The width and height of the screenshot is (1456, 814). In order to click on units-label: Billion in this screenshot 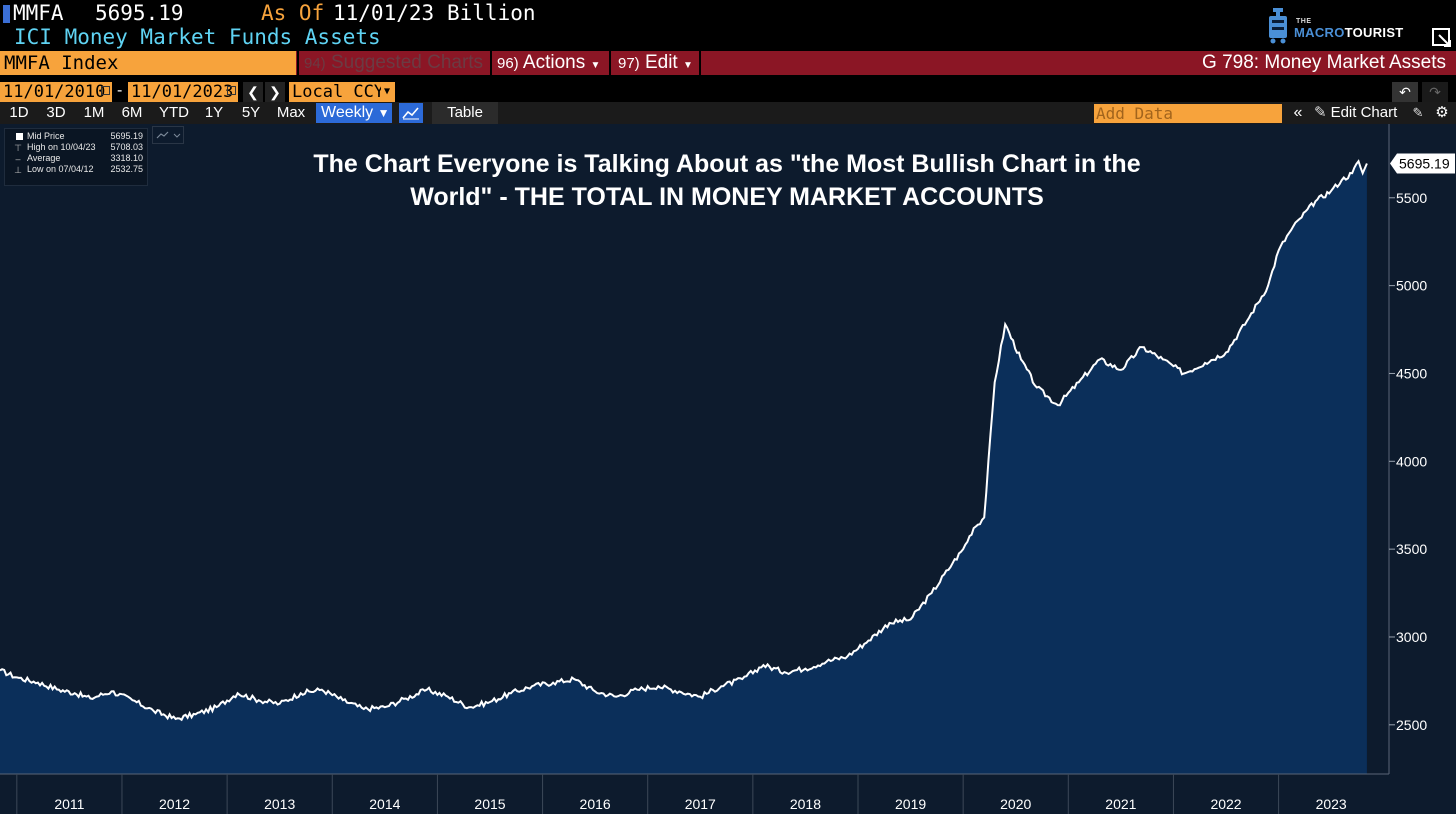, I will do `click(491, 13)`.